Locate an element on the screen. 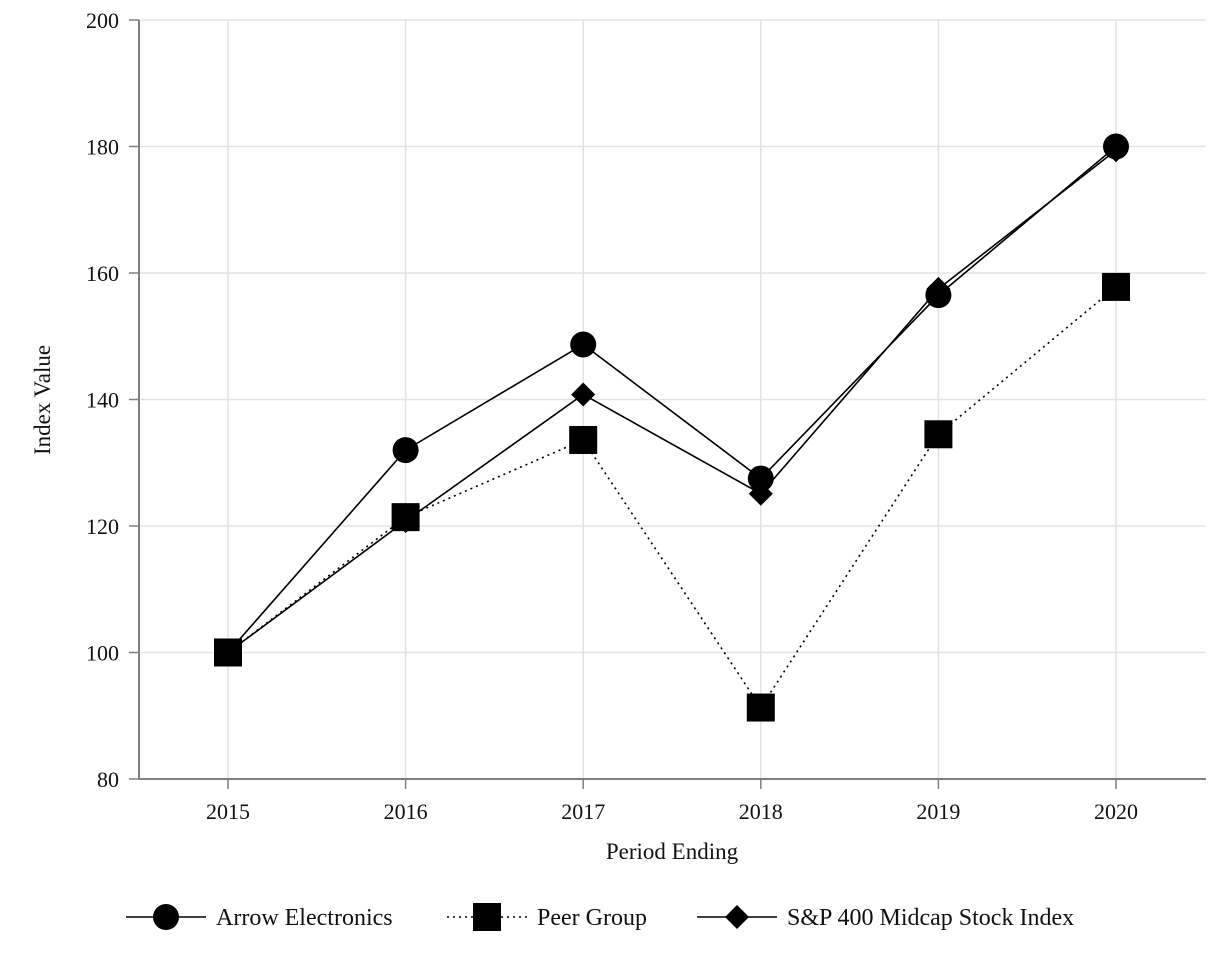  x-tick-label: 2017 is located at coordinates (583, 811).